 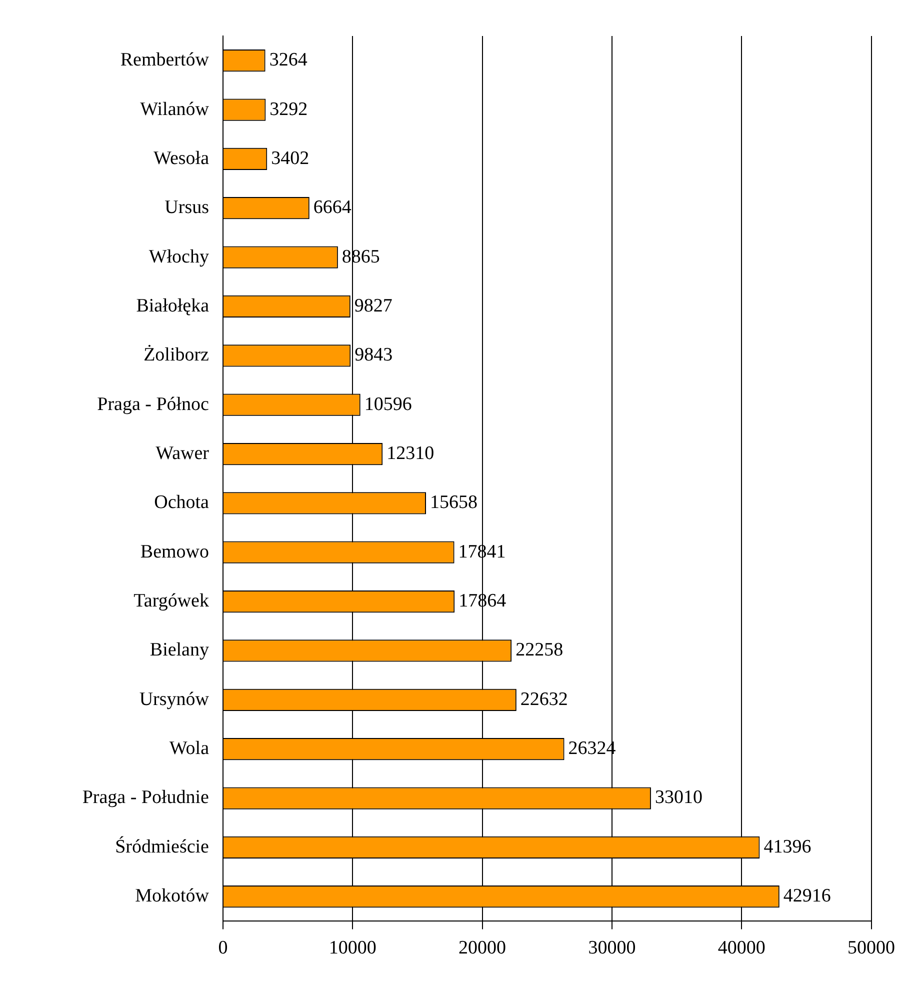 I want to click on data-label: 42916, so click(x=807, y=896).